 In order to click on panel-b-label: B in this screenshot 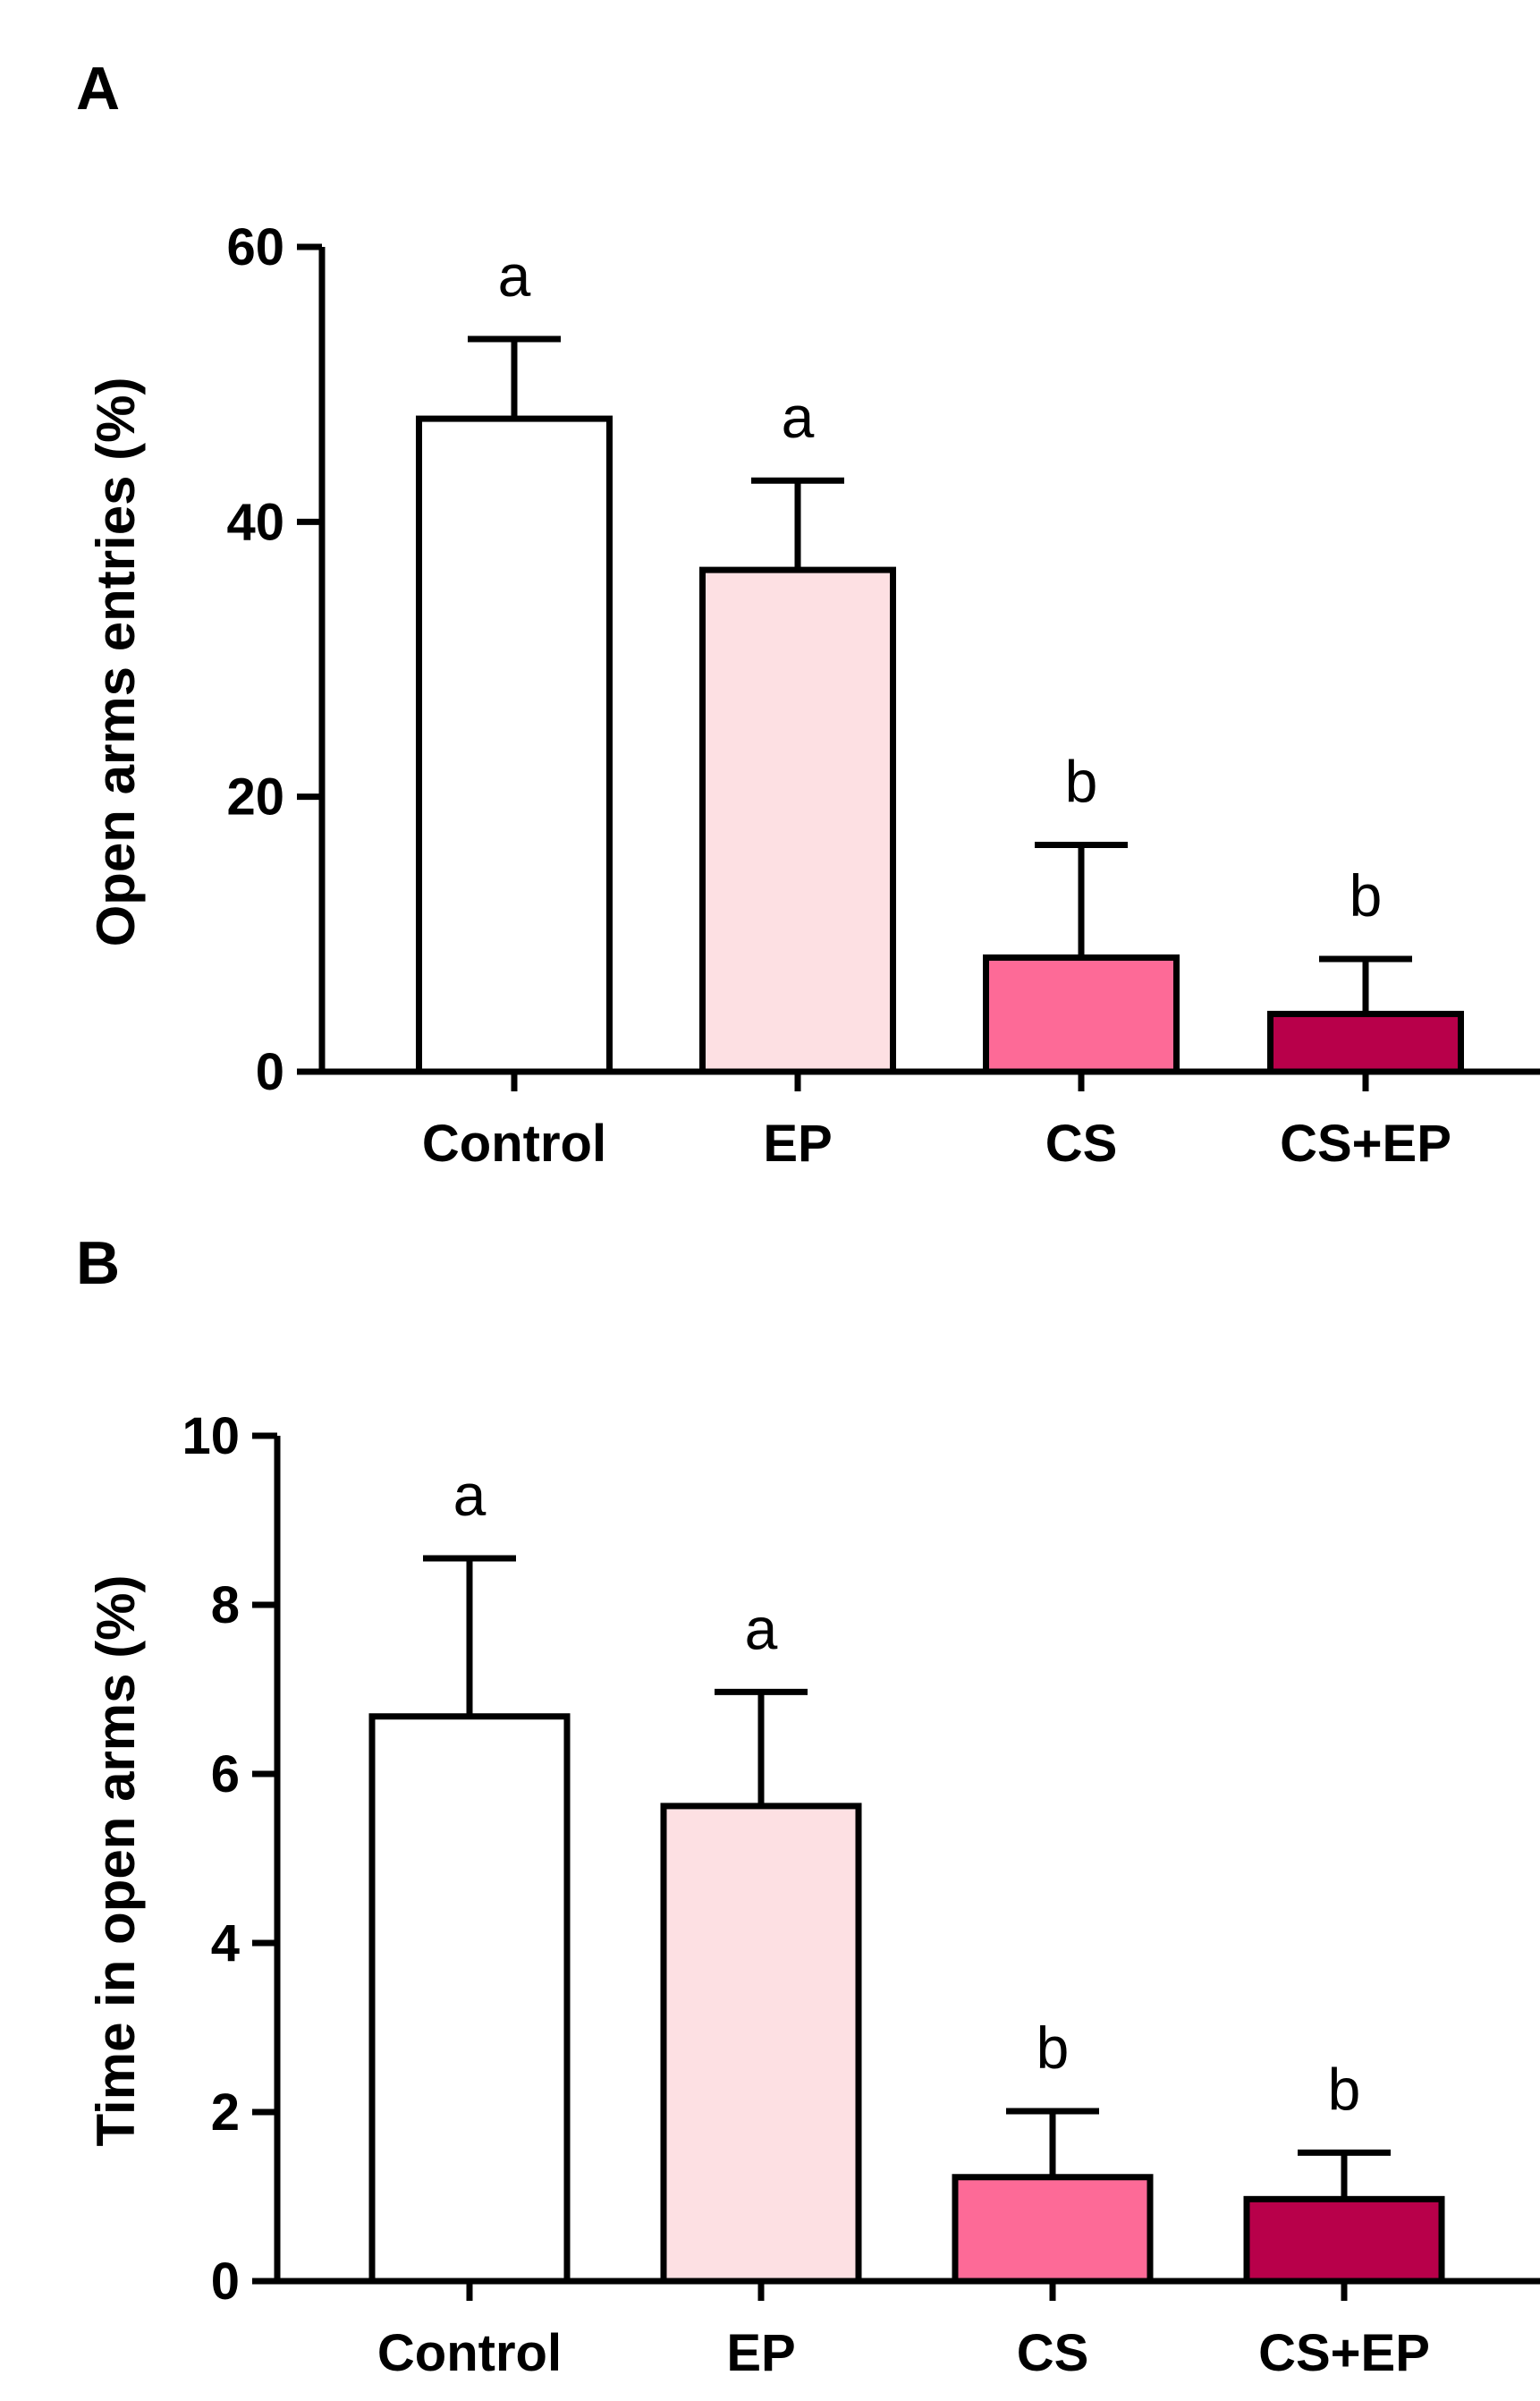, I will do `click(98, 1263)`.